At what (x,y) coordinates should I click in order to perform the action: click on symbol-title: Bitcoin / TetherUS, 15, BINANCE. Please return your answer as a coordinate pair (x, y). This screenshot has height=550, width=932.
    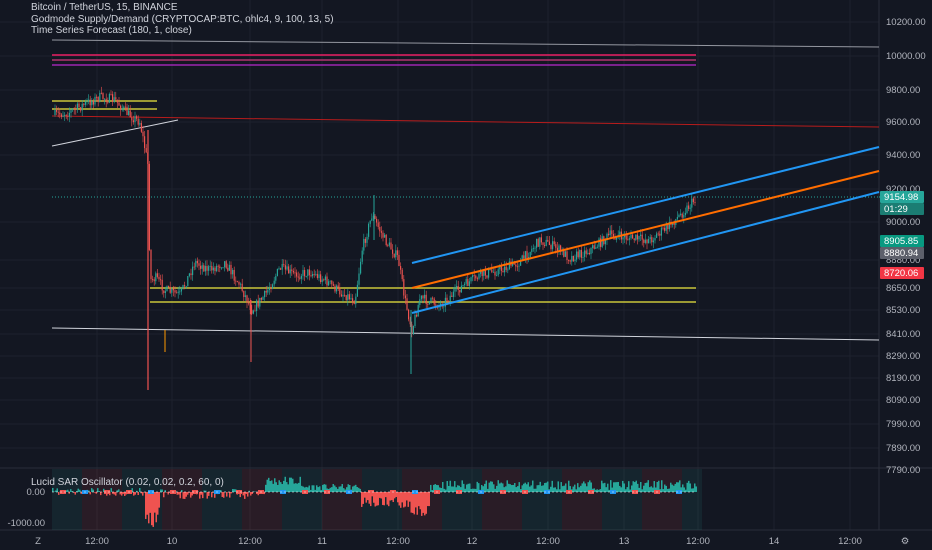
    Looking at the image, I should click on (104, 7).